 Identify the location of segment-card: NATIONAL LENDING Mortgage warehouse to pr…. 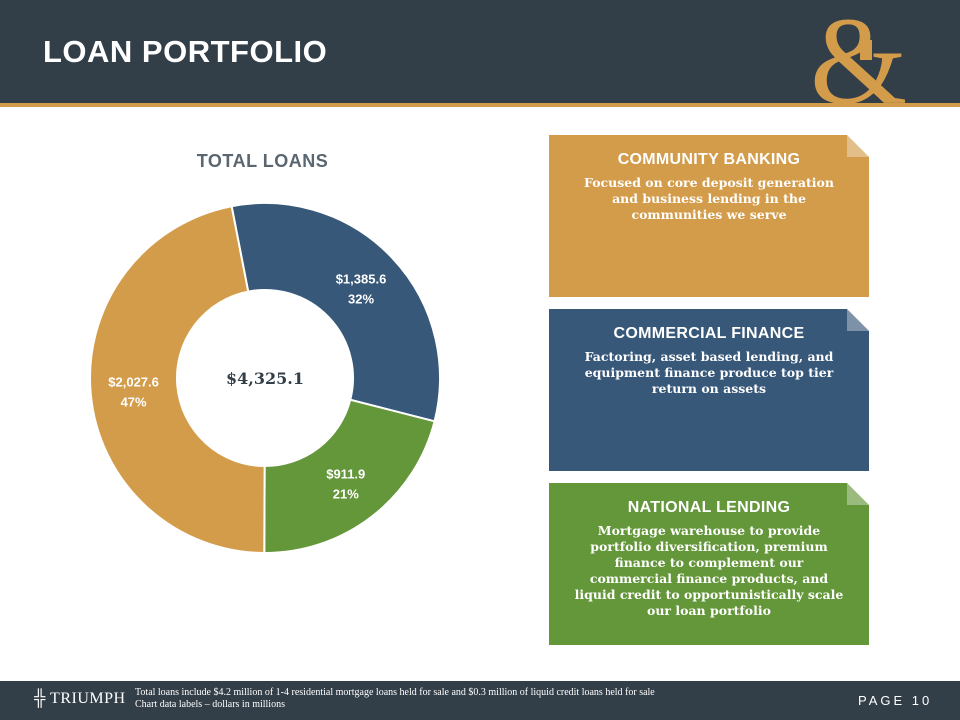
(709, 564).